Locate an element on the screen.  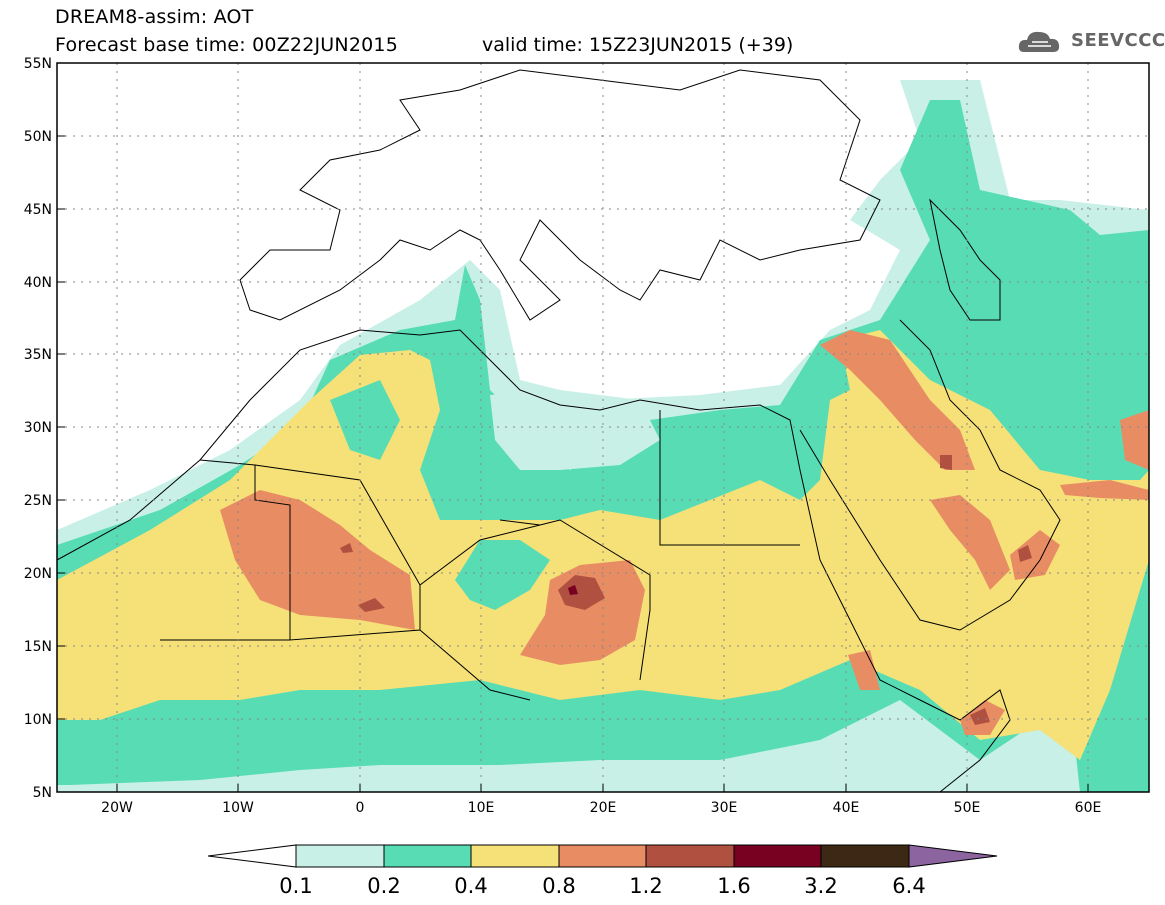
lat-label: 10N is located at coordinates (38, 720).